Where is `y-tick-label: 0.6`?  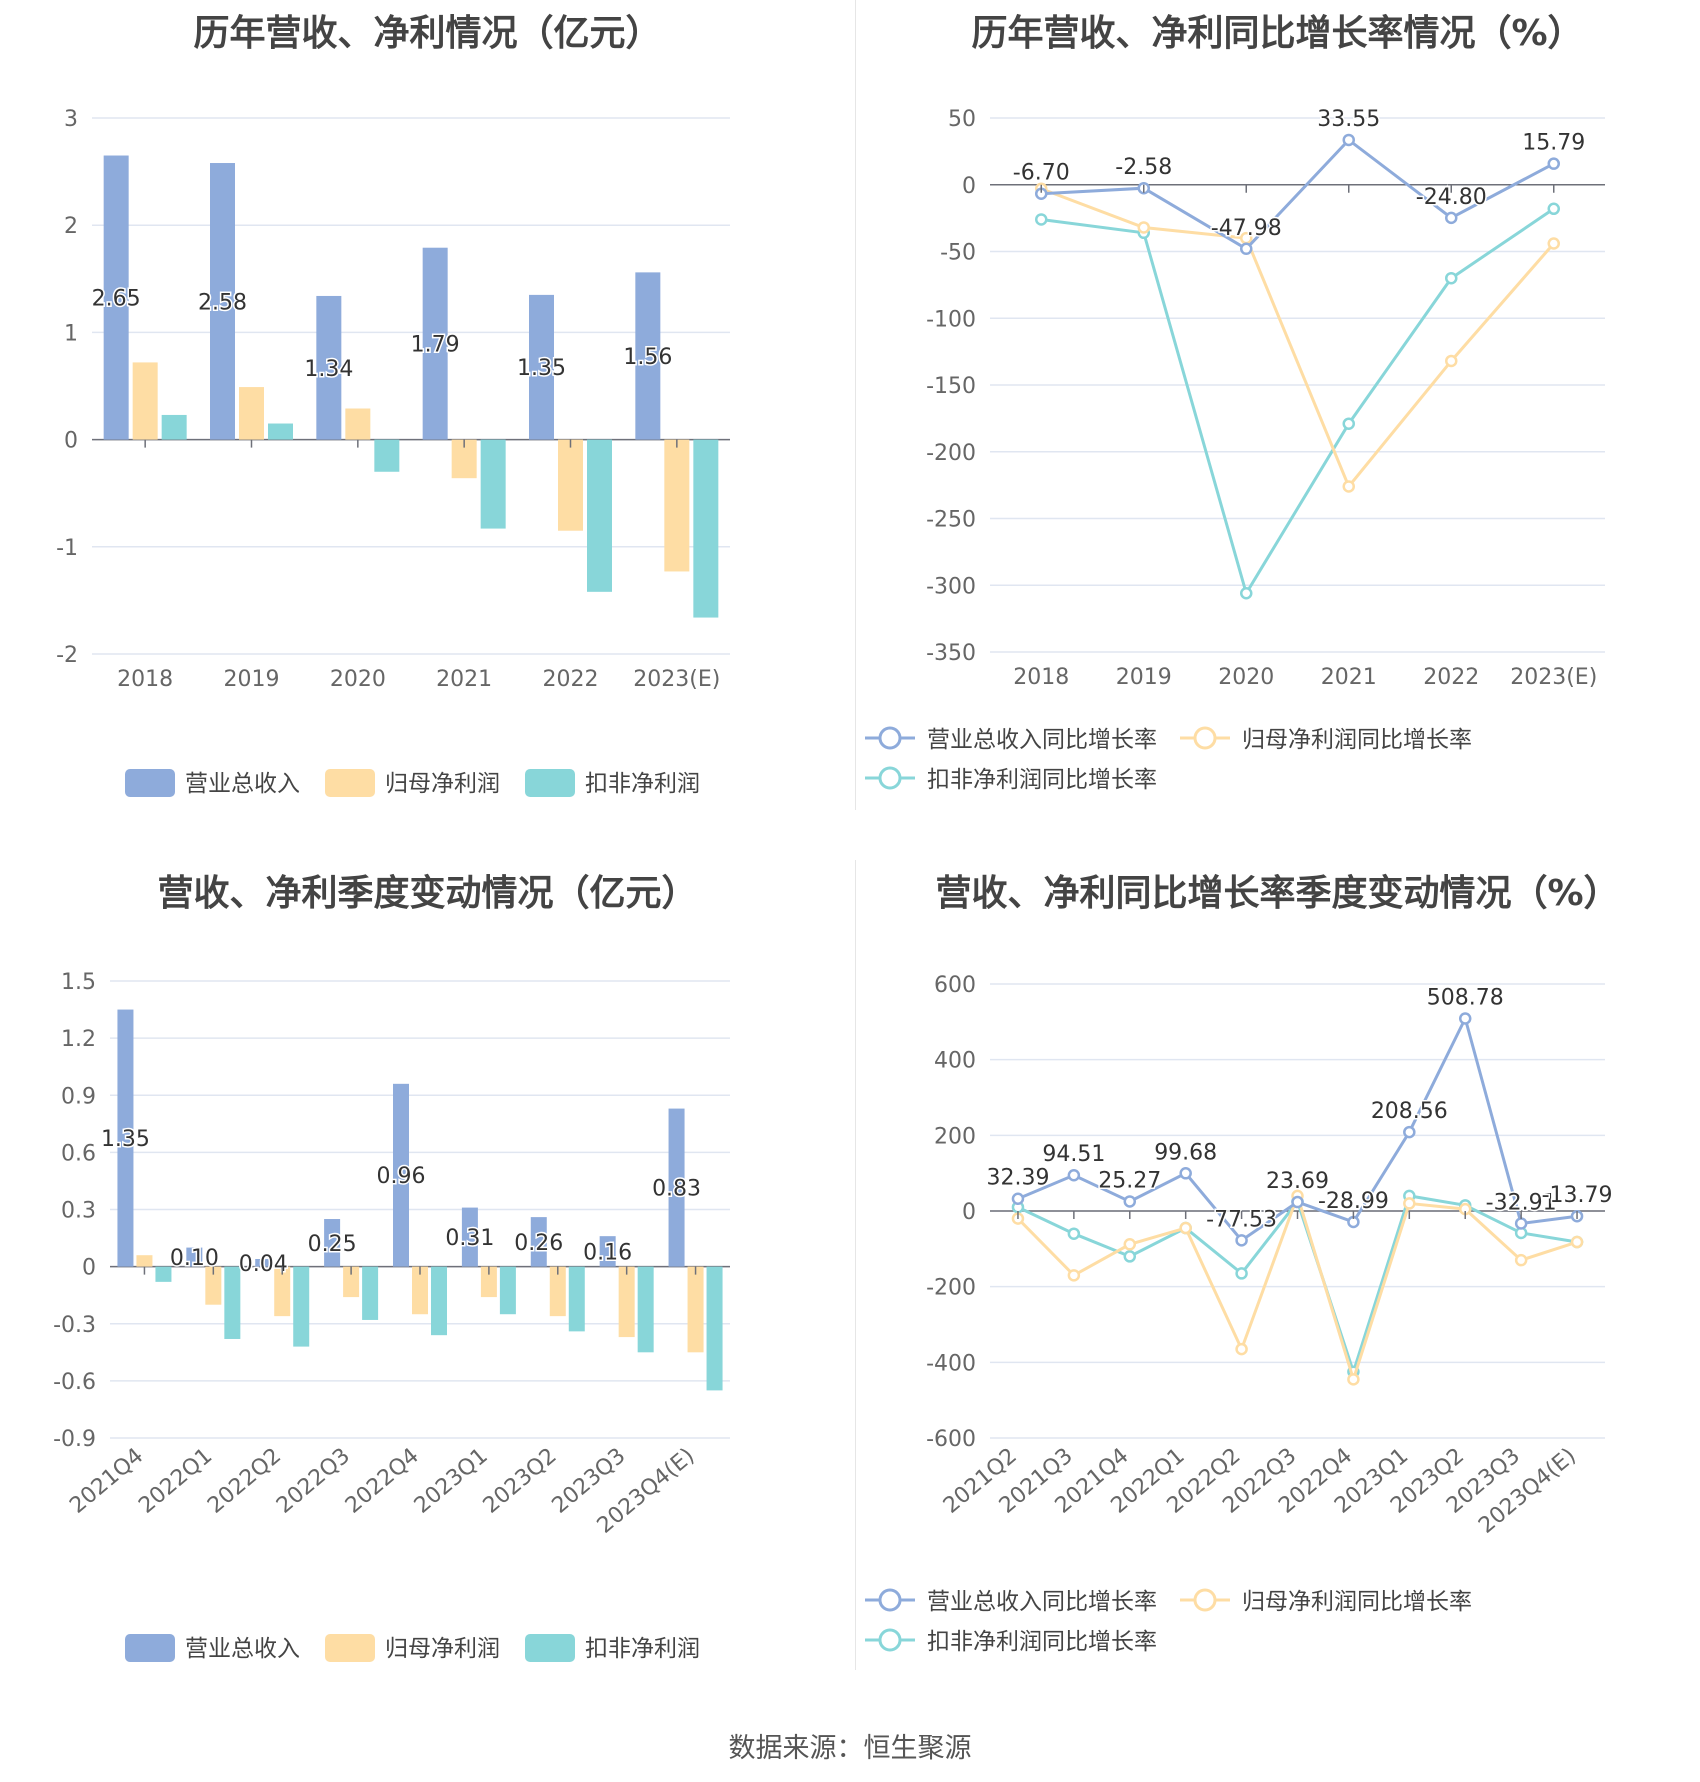 y-tick-label: 0.6 is located at coordinates (78, 1153).